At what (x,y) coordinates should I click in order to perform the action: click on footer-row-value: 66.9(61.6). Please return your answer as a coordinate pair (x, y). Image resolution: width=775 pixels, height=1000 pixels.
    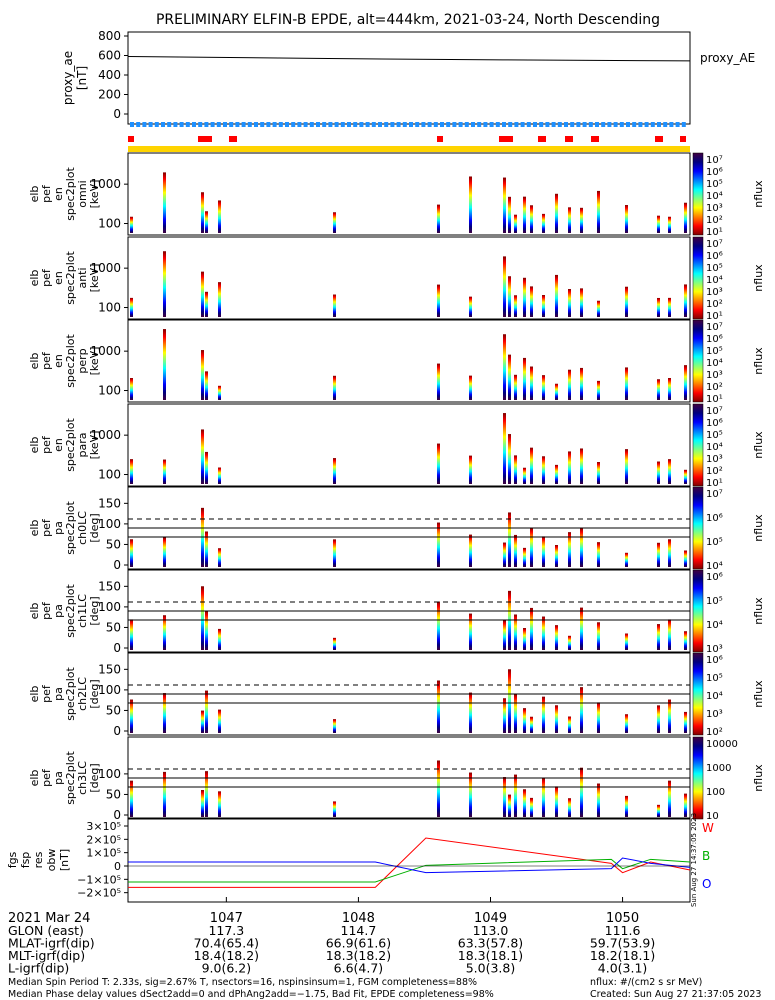
    Looking at the image, I should click on (358, 943).